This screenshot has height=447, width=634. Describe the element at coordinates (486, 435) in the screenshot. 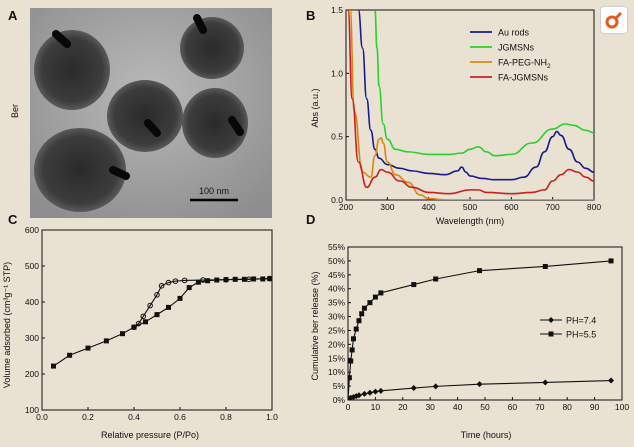

I see `chart-d-xlabel: Time (hours)` at that location.